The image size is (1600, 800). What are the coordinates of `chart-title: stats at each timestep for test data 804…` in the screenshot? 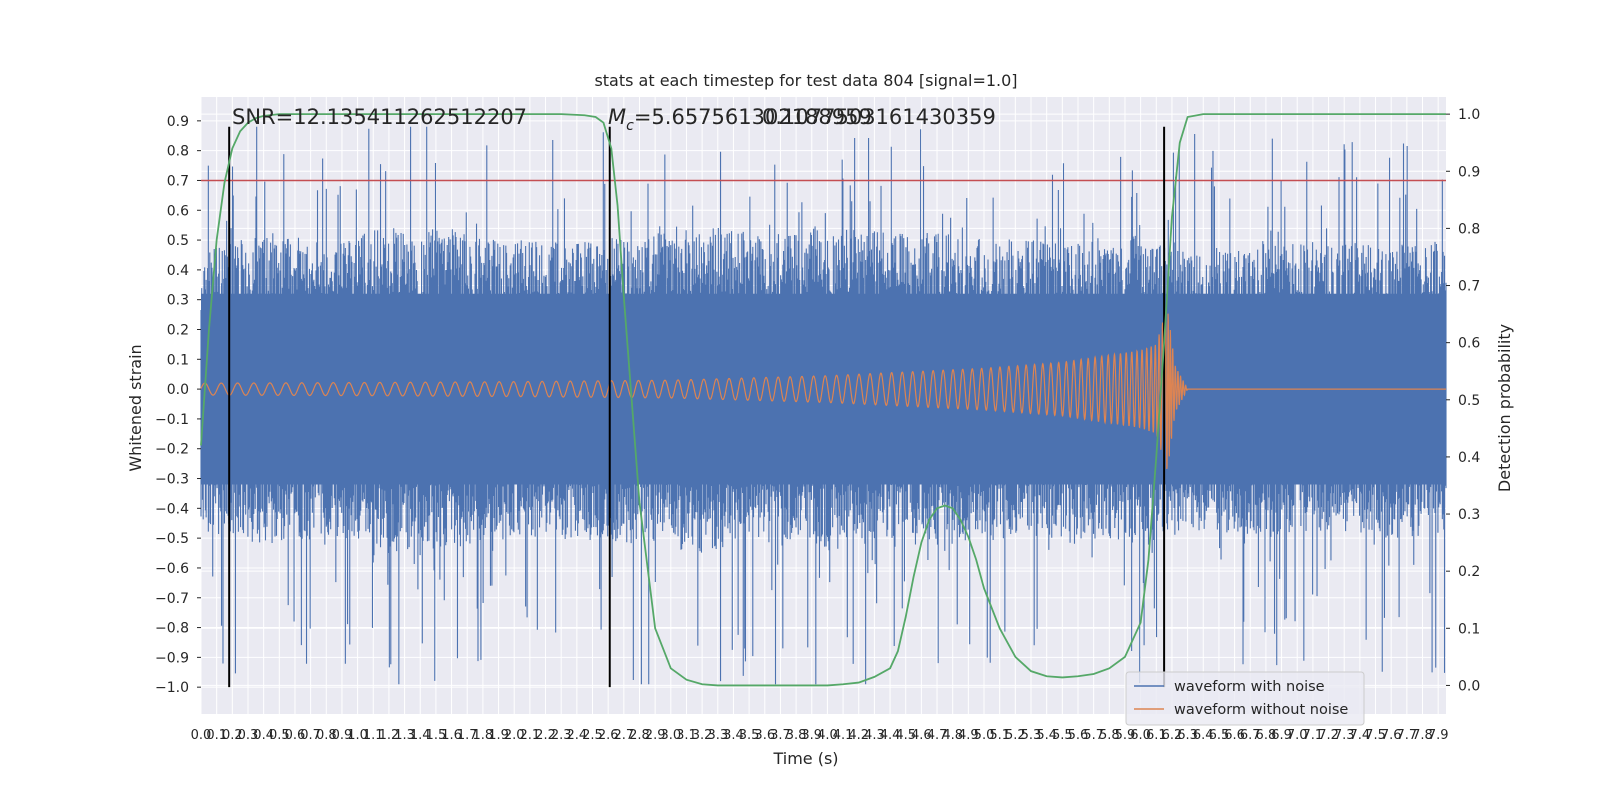 It's located at (805, 80).